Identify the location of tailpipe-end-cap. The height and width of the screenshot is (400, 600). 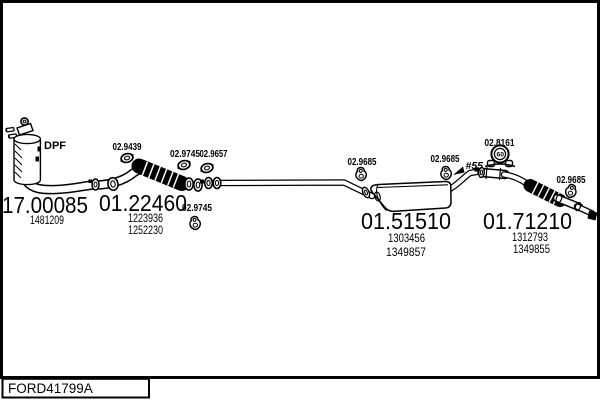
(592, 215).